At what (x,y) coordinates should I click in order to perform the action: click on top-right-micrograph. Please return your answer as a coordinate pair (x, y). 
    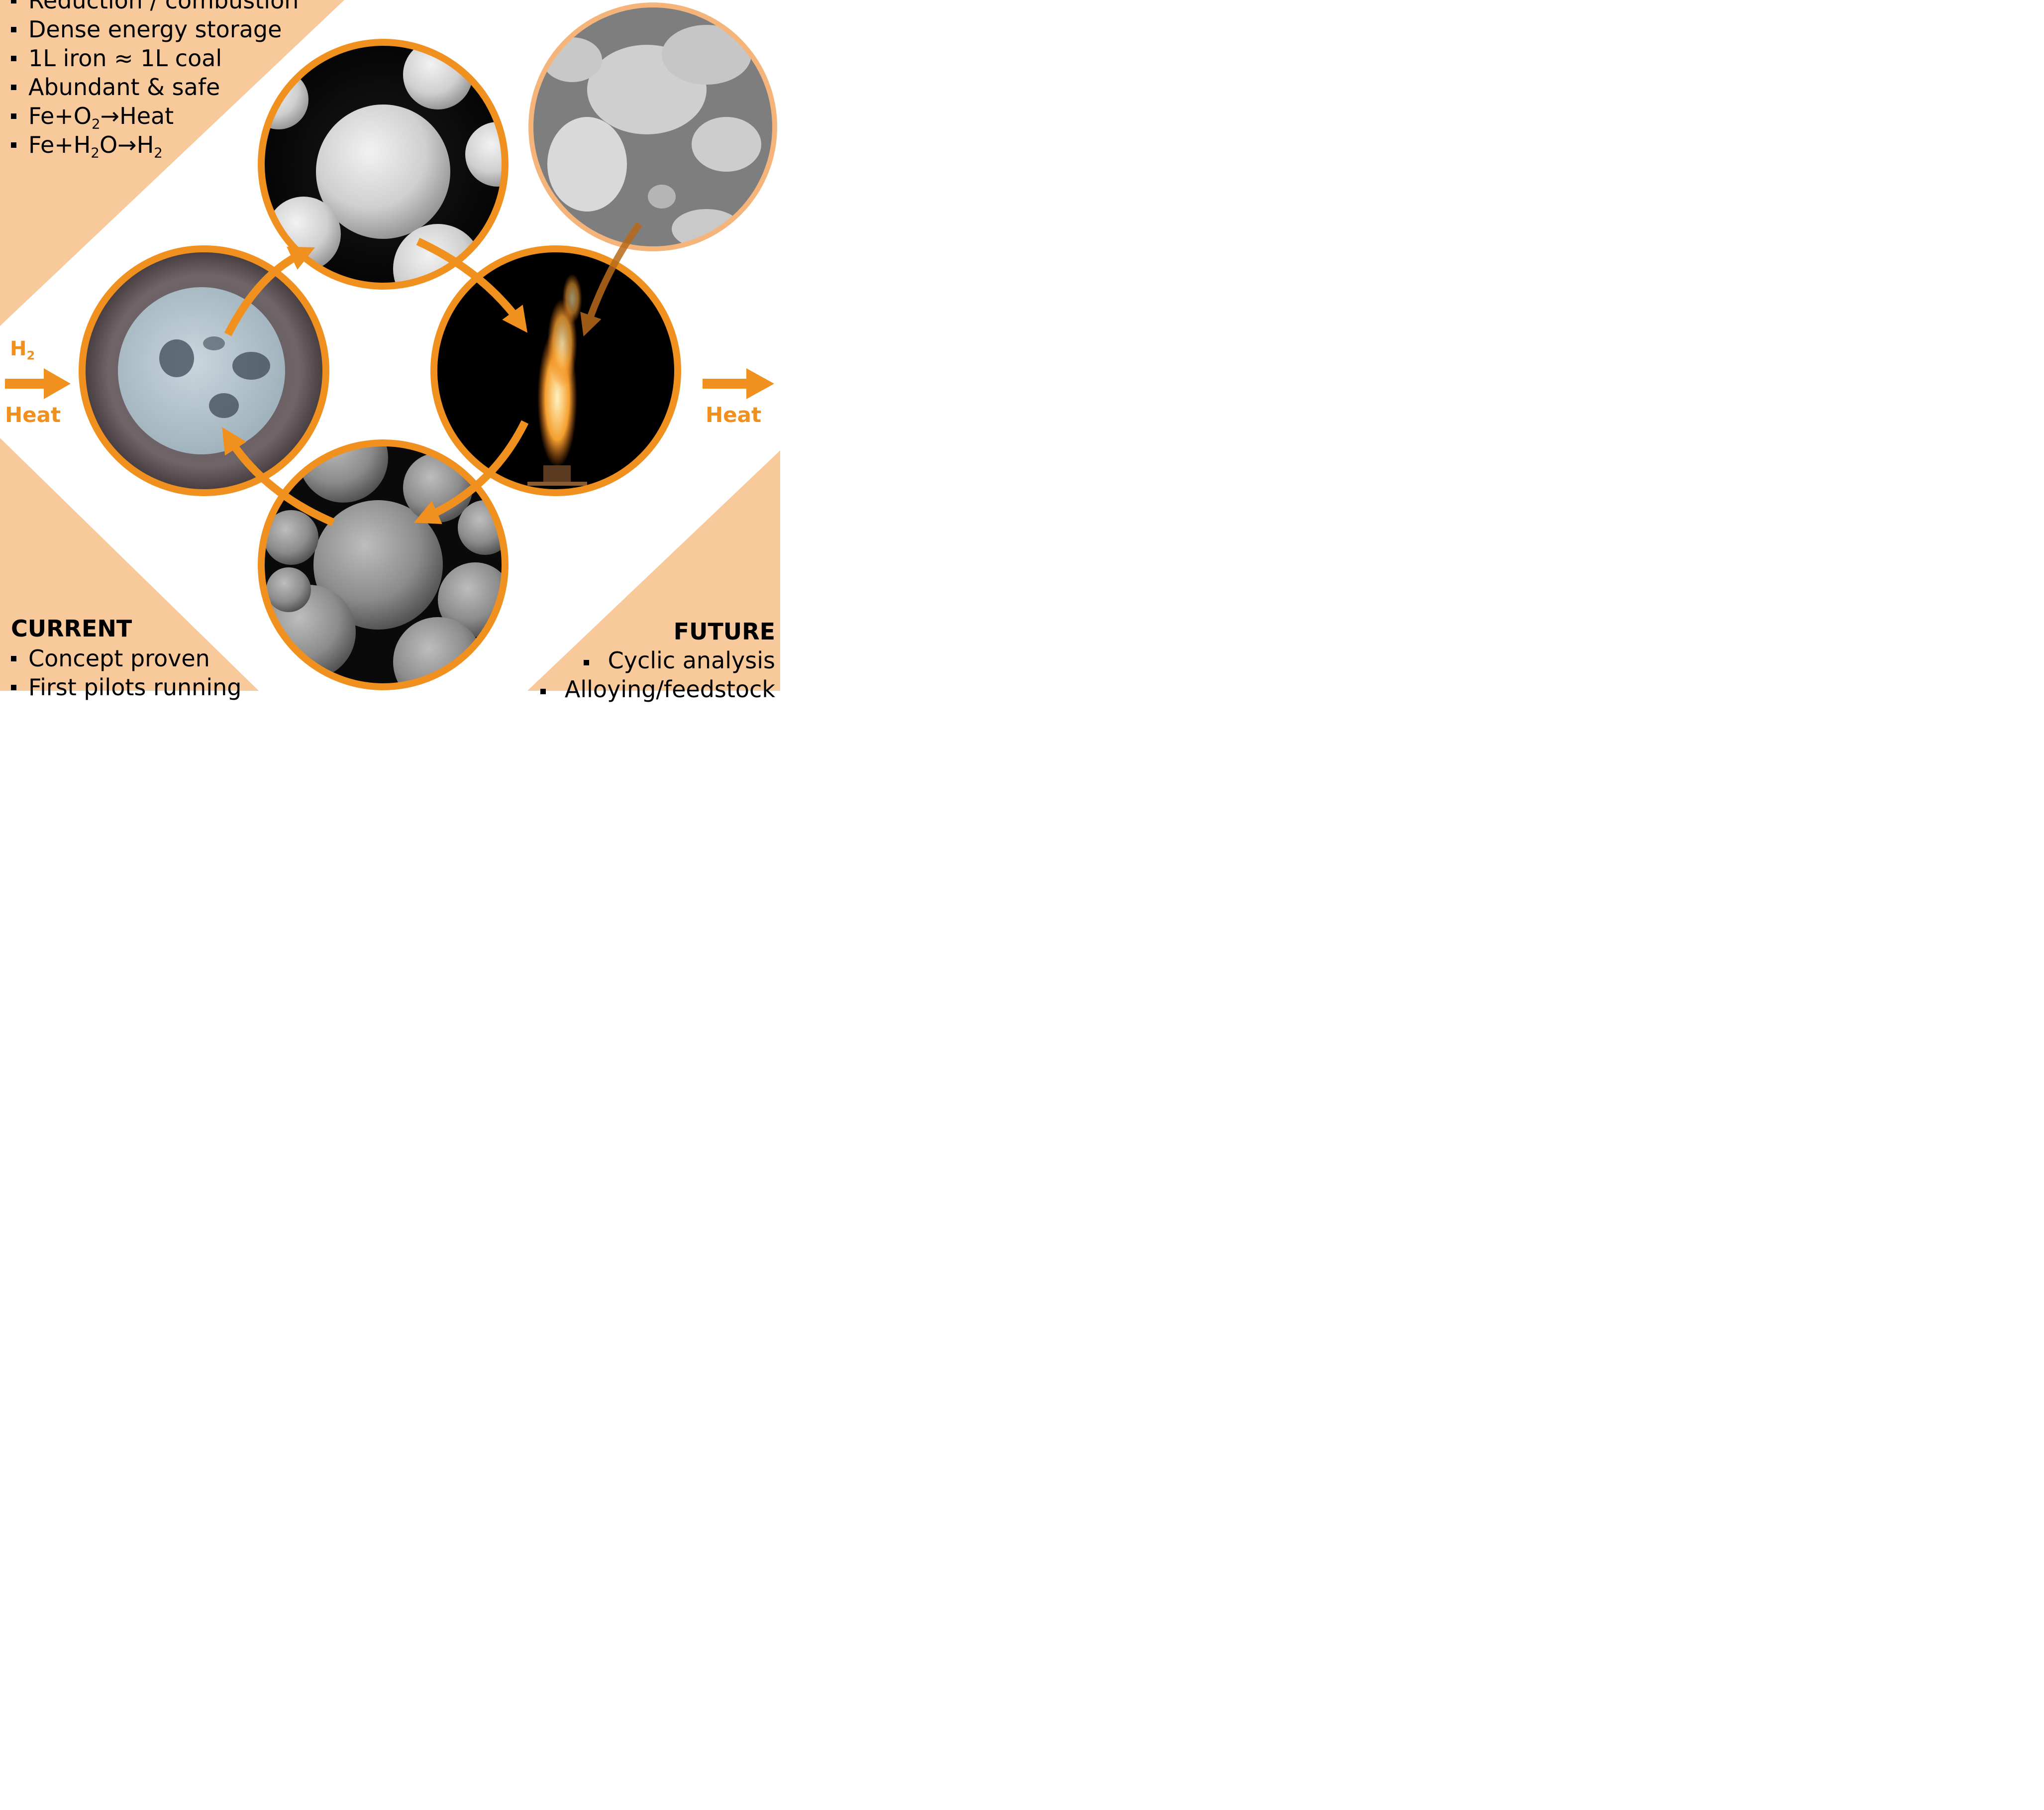
    Looking at the image, I should click on (653, 127).